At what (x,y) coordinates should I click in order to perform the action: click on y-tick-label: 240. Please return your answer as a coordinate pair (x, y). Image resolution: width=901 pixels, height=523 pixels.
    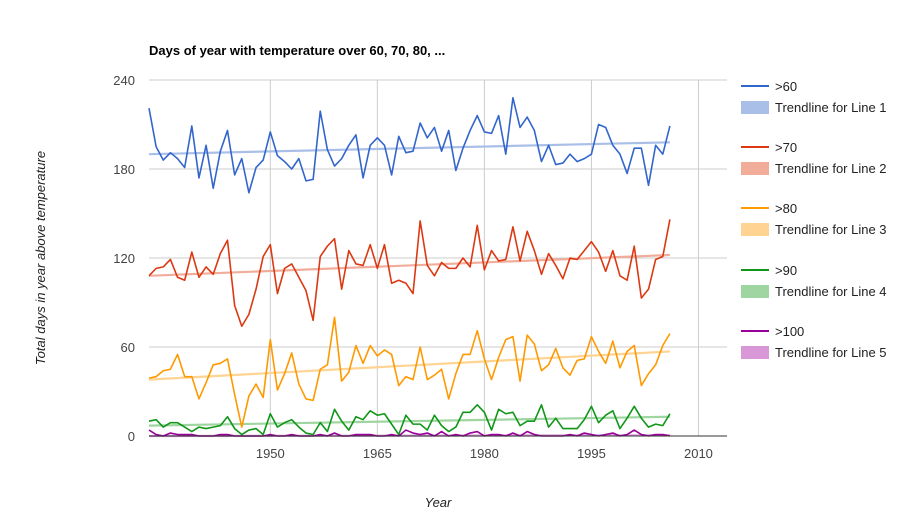
    Looking at the image, I should click on (124, 80).